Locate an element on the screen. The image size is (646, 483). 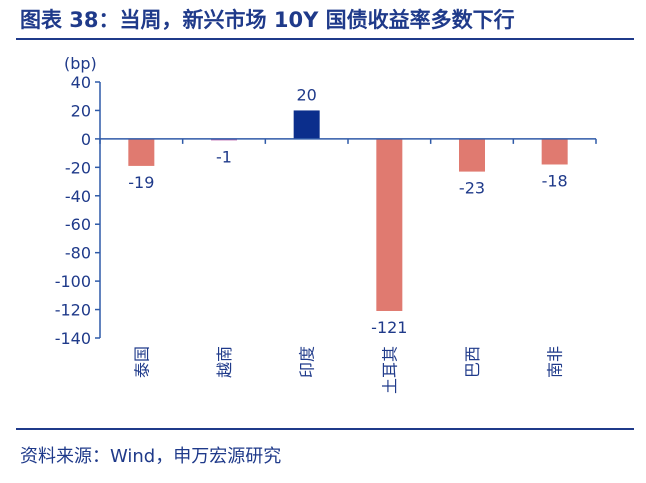
y-tick-label: 40 is located at coordinates (81, 82).